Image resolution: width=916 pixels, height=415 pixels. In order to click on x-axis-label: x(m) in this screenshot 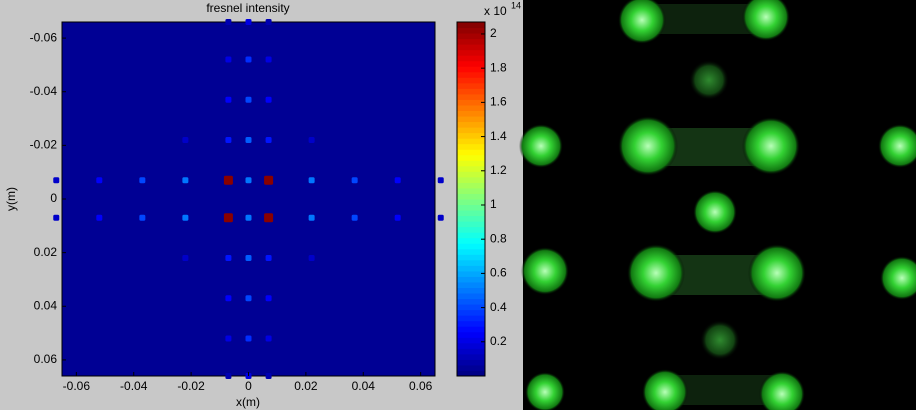, I will do `click(248, 402)`.